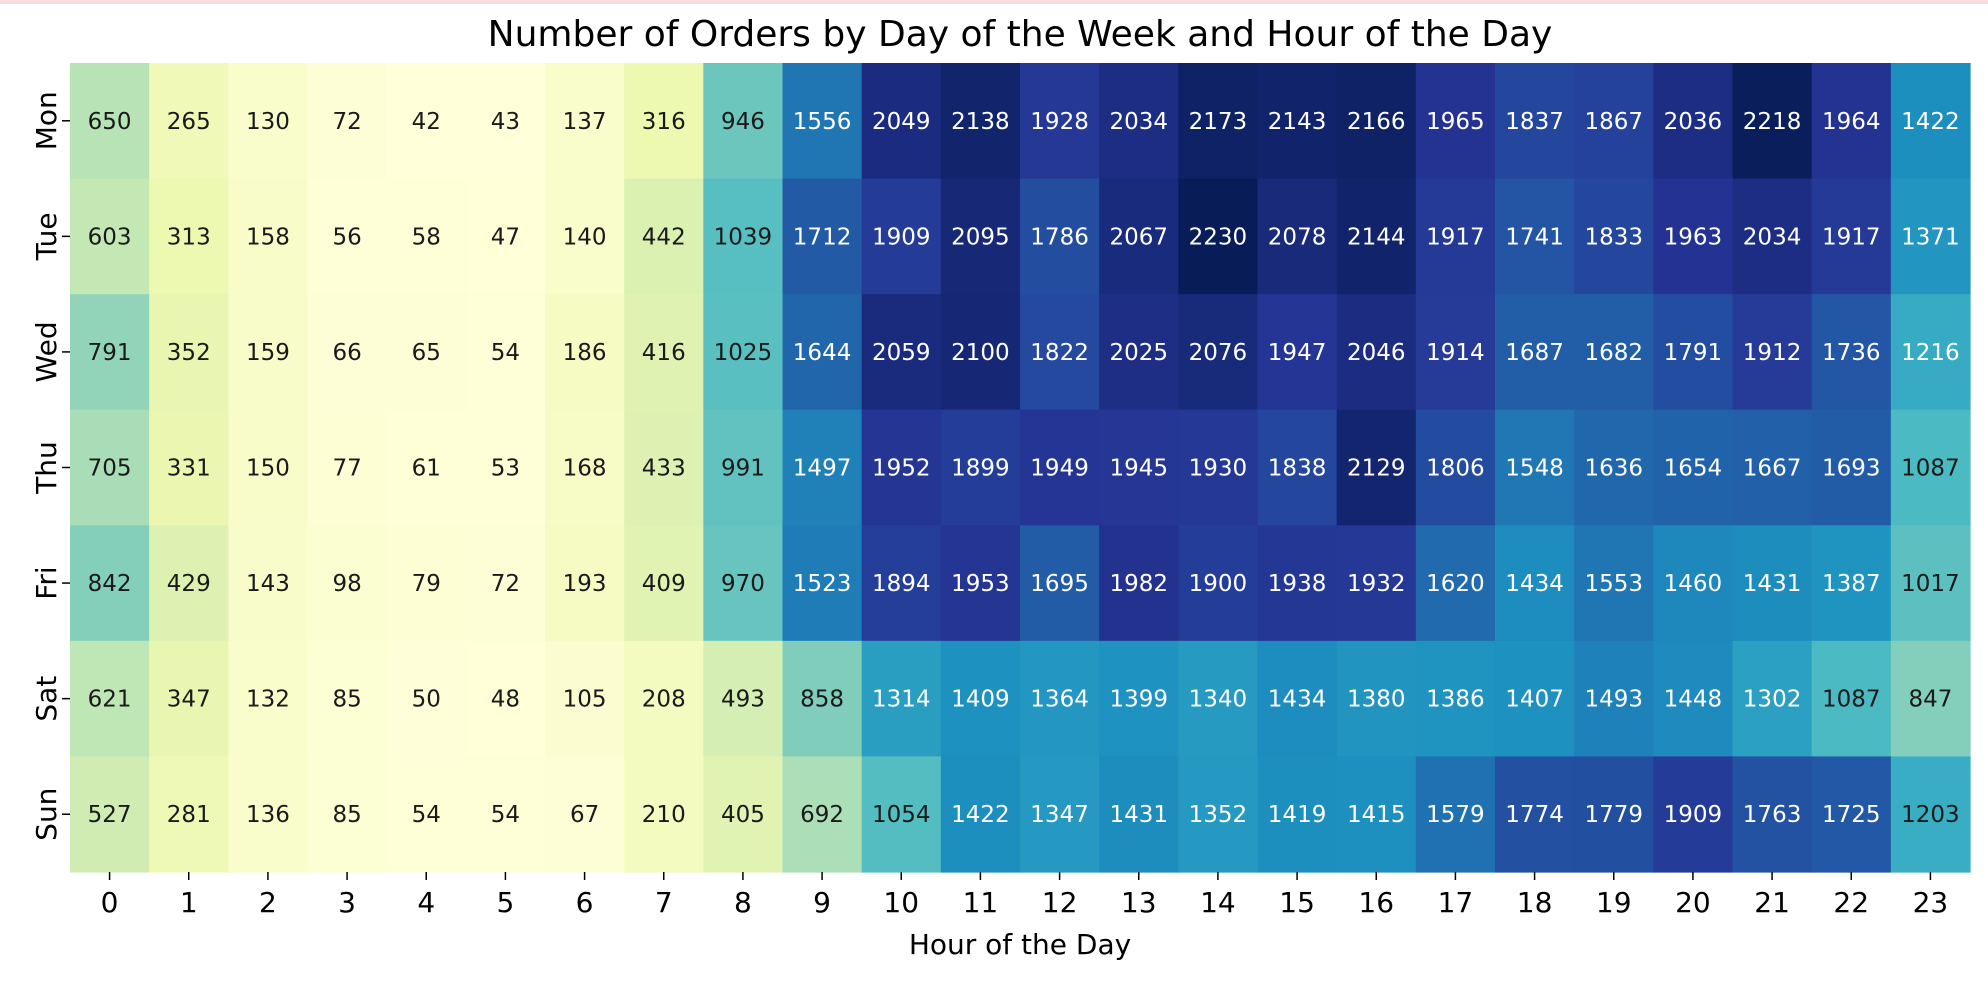 The width and height of the screenshot is (1988, 988). I want to click on cell-value-label: 2034, so click(1772, 237).